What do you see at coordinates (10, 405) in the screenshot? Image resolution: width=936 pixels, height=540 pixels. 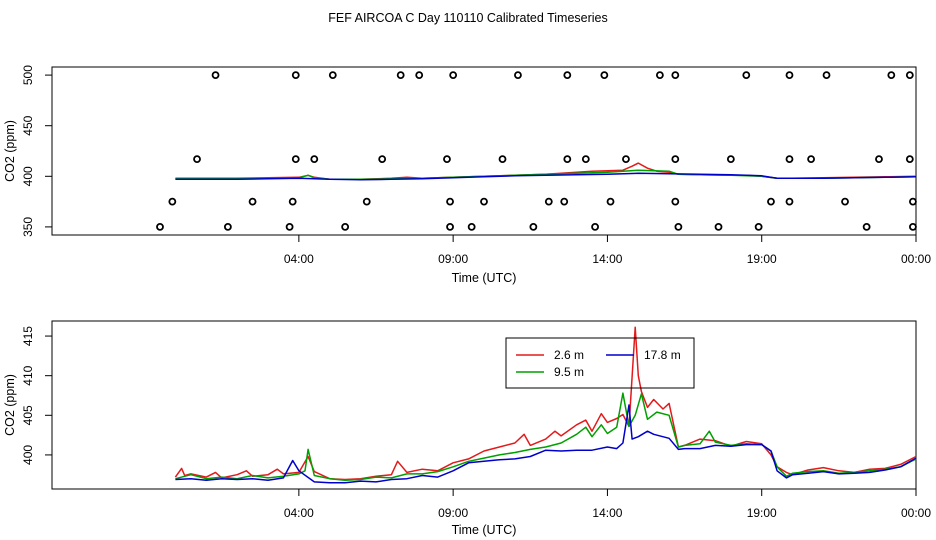 I see `bottom-y-axis-label: CO2 (ppm)` at bounding box center [10, 405].